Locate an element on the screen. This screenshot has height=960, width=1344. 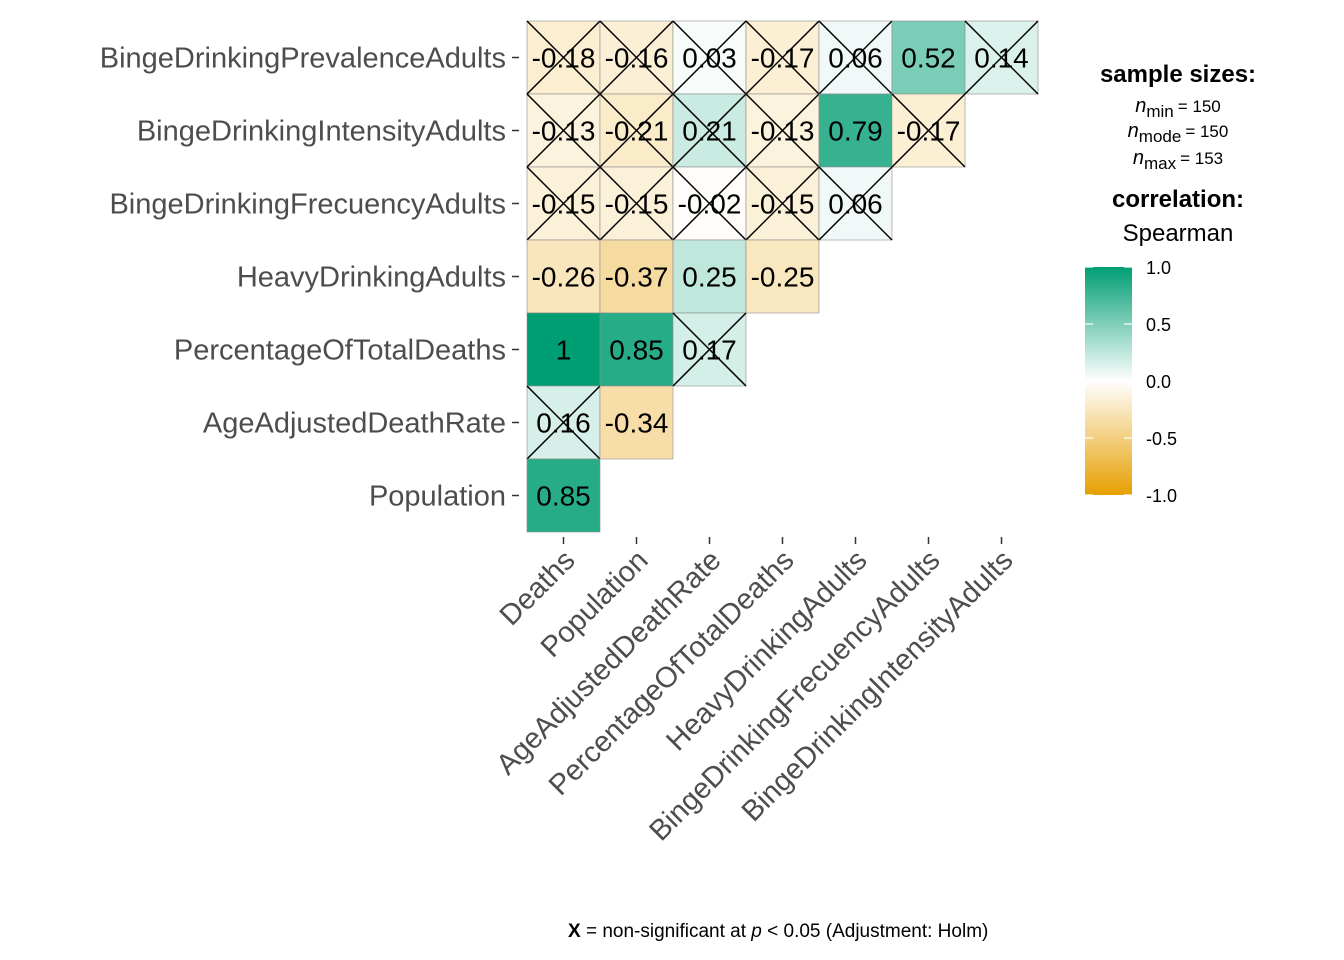
correlation-cell: 0.17 is located at coordinates (709, 349).